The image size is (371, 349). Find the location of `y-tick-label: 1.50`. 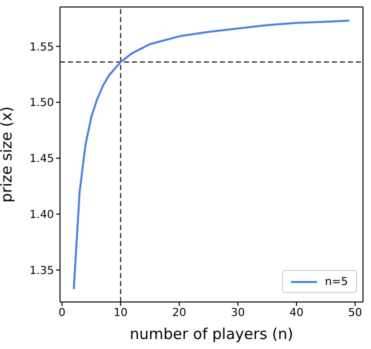

y-tick-label: 1.50 is located at coordinates (42, 103).